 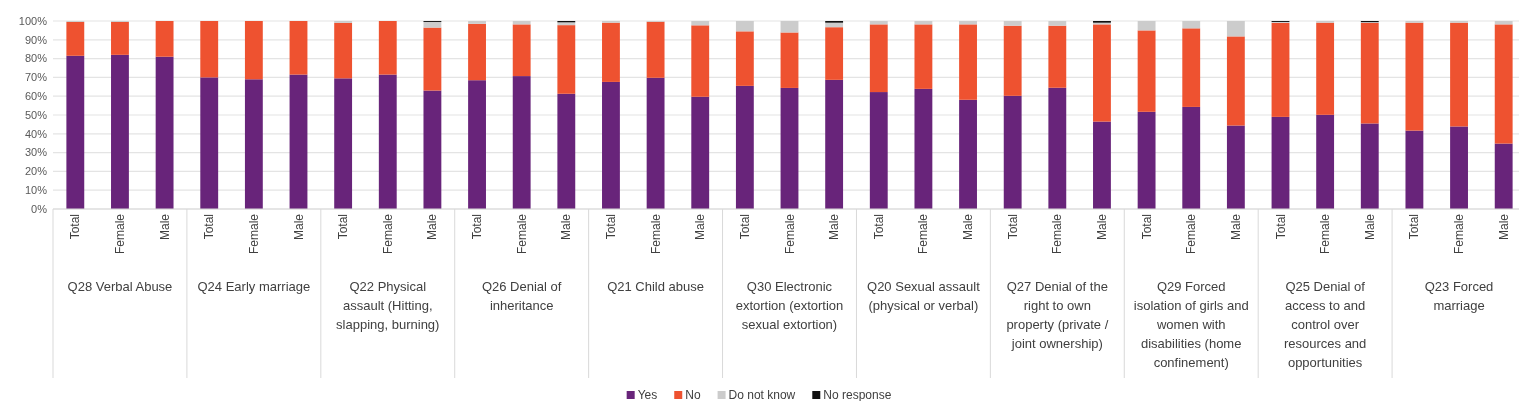 I want to click on legend-label: Do not know, so click(x=762, y=394).